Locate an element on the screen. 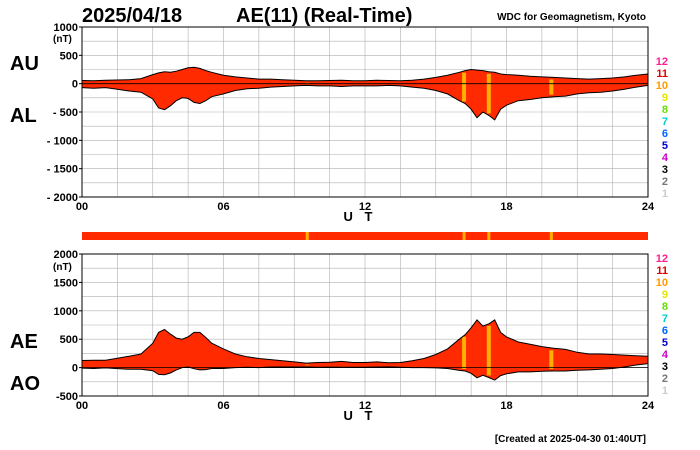 This screenshot has height=450, width=700. au-al-unit: (nT) is located at coordinates (62, 39).